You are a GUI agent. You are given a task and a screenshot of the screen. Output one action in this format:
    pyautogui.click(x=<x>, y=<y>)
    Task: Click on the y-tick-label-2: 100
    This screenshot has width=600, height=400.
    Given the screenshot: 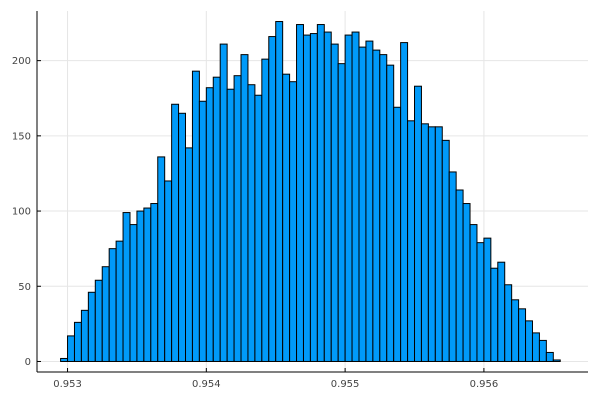 What is the action you would take?
    pyautogui.click(x=21, y=212)
    